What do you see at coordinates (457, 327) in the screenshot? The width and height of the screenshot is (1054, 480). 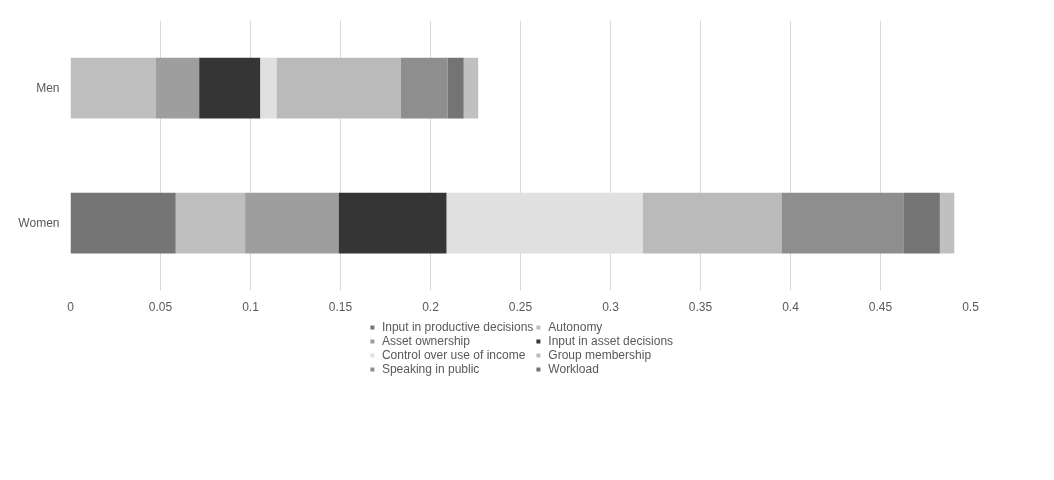 I see `legend-label: Input in productive decisions` at bounding box center [457, 327].